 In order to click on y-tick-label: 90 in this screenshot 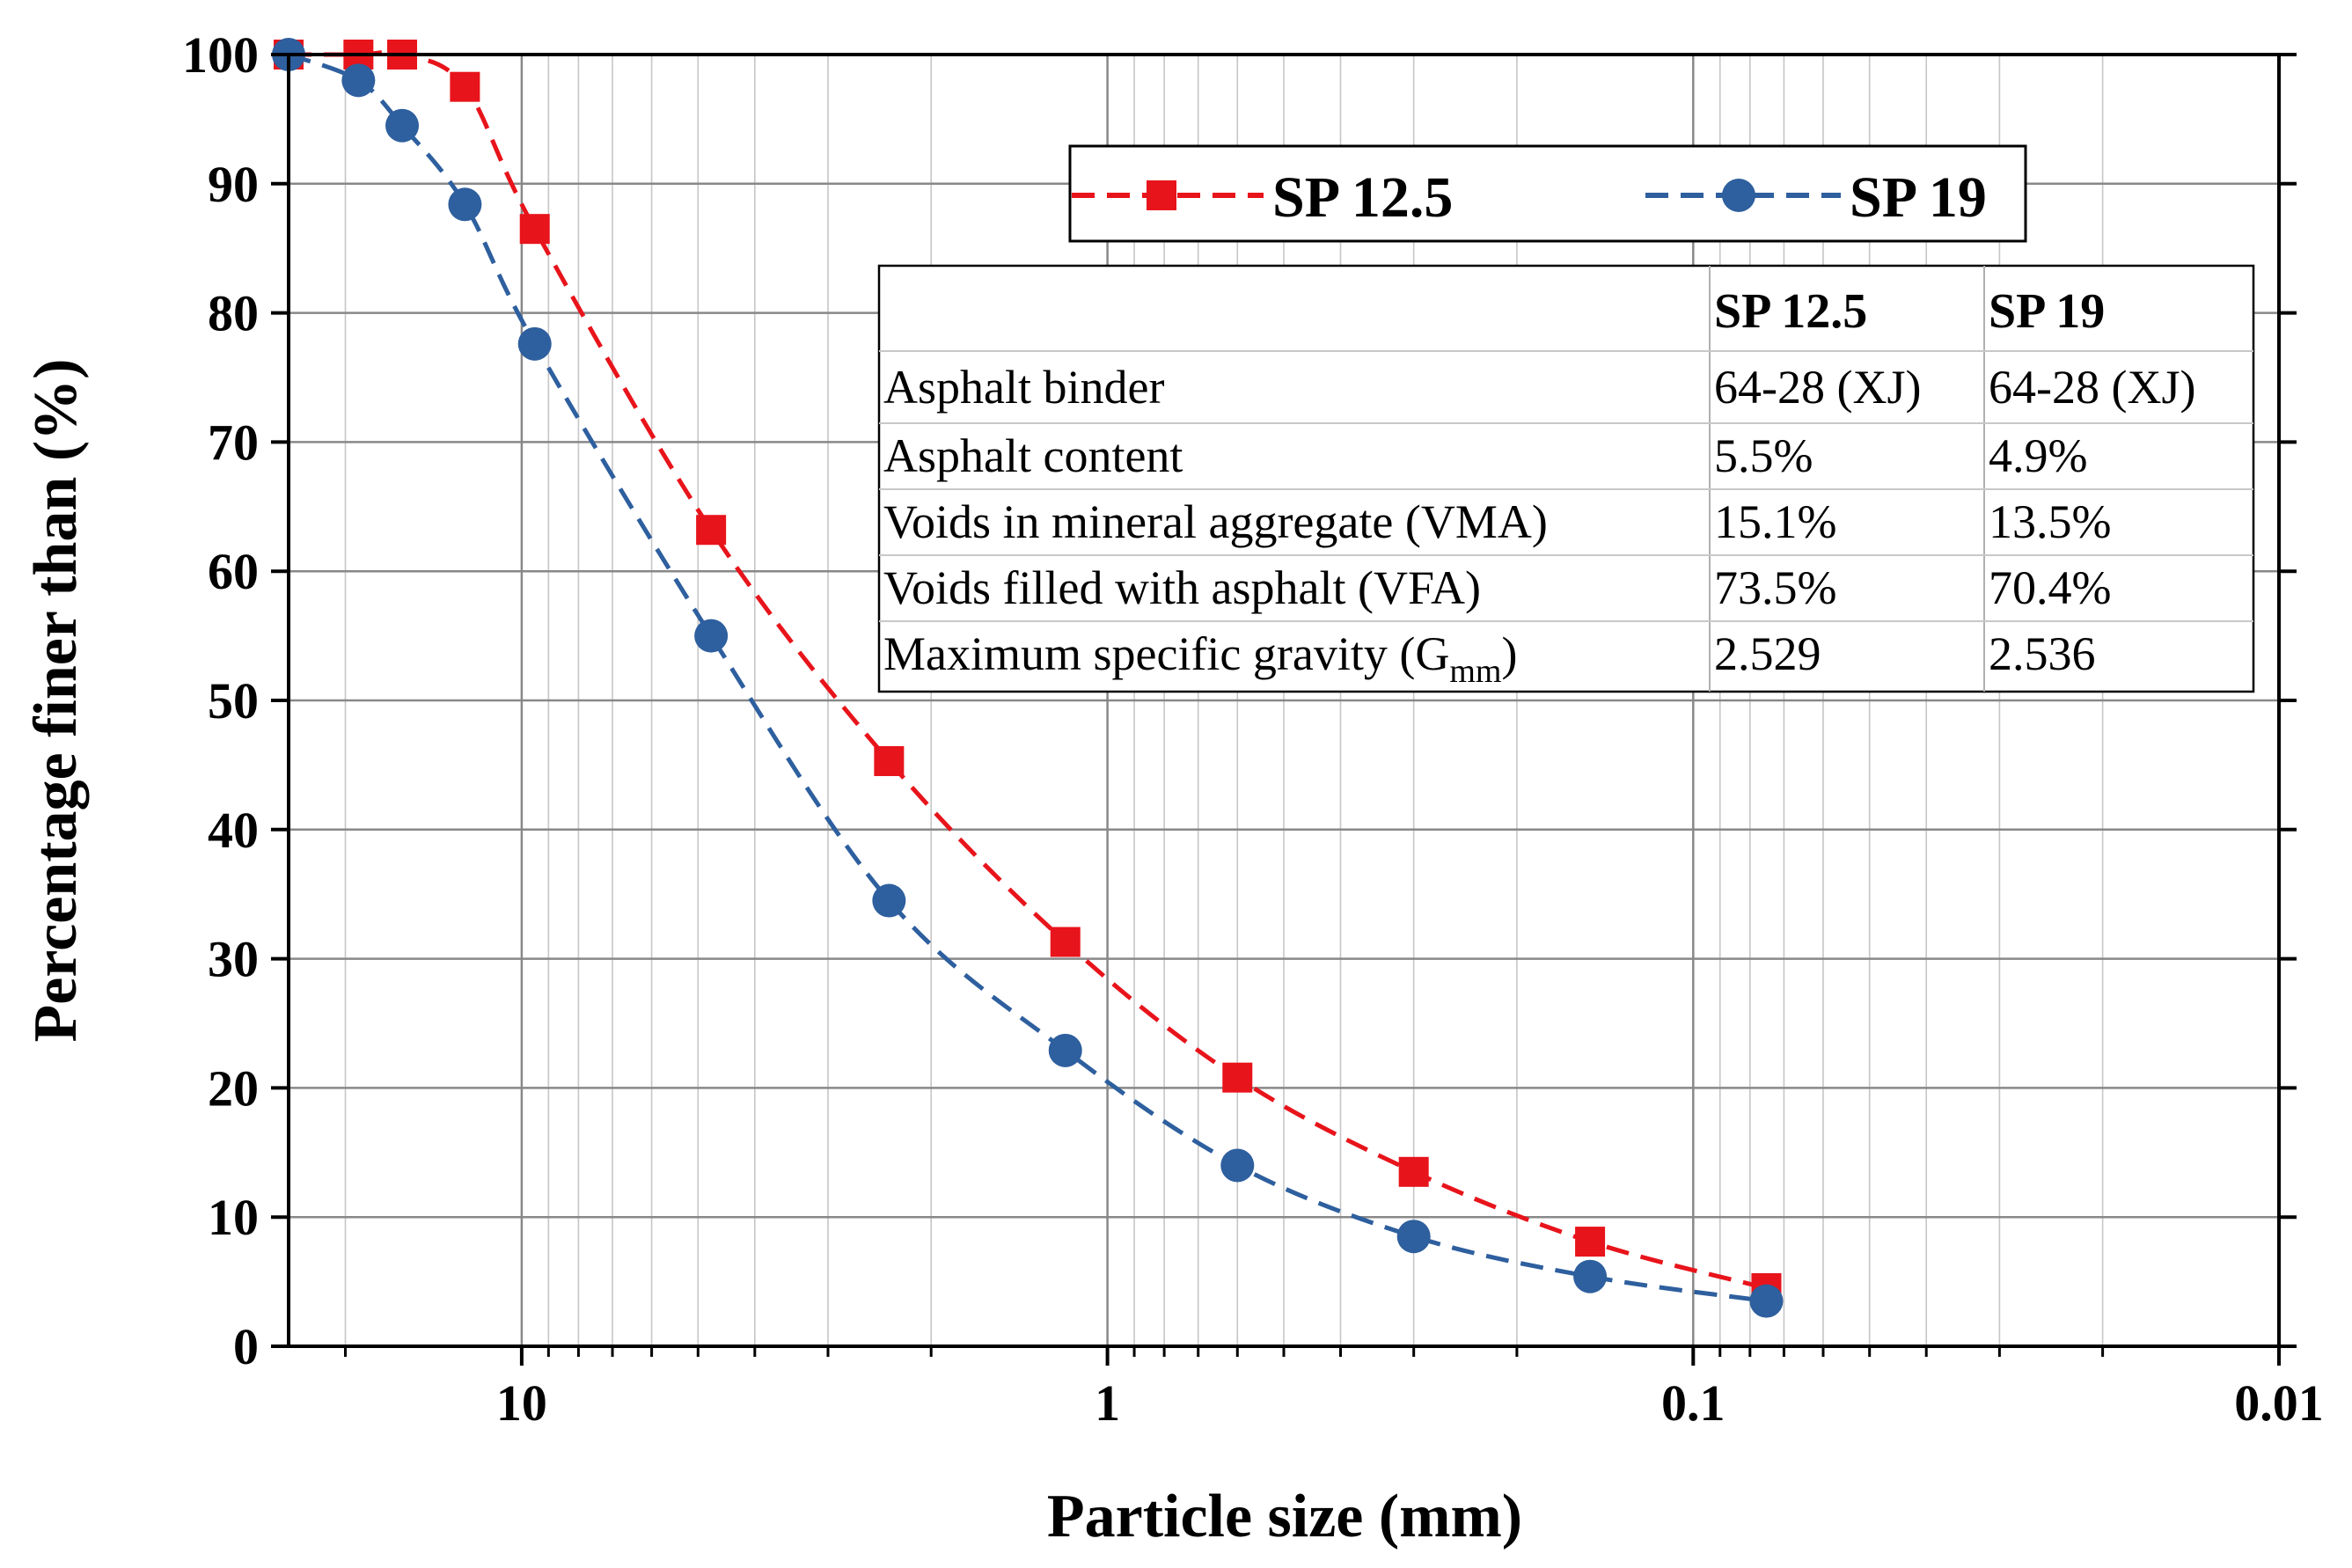, I will do `click(234, 184)`.